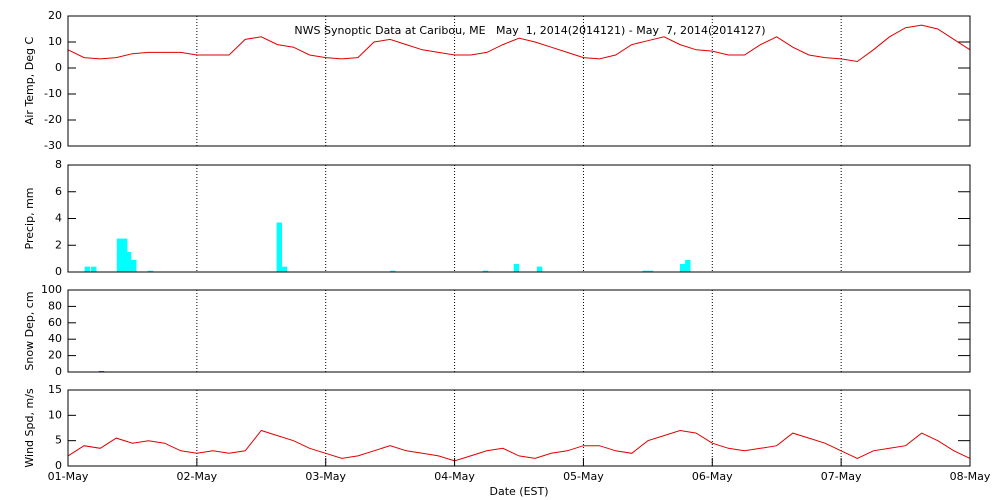 The width and height of the screenshot is (1000, 500). I want to click on x-tick-label: 03-May, so click(325, 476).